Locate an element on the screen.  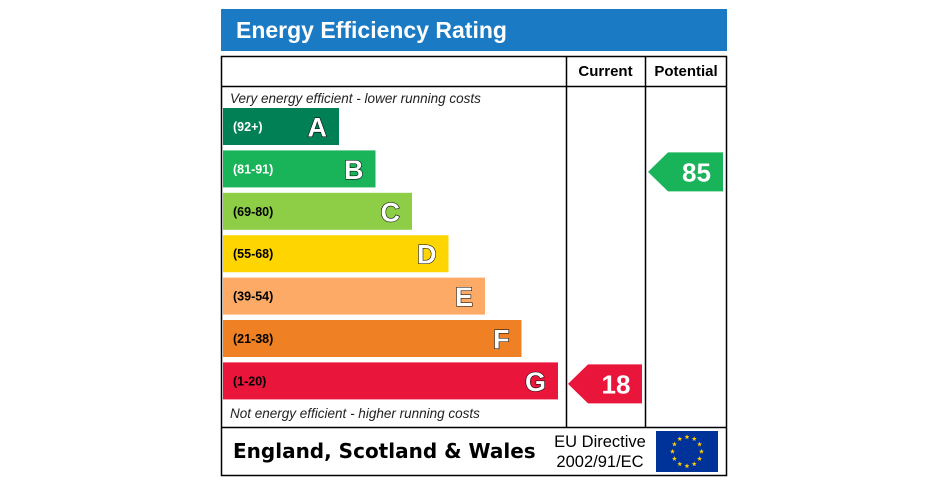
band-letter-e: E is located at coordinates (464, 297).